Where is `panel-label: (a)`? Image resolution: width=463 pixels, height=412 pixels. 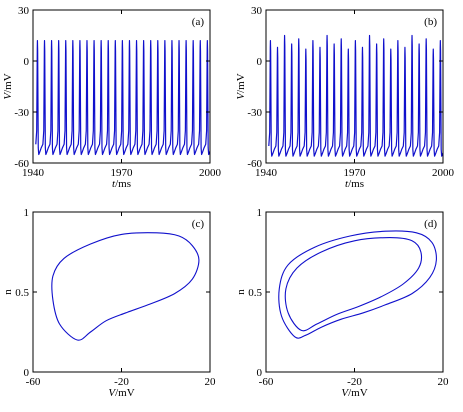 panel-label: (a) is located at coordinates (198, 22).